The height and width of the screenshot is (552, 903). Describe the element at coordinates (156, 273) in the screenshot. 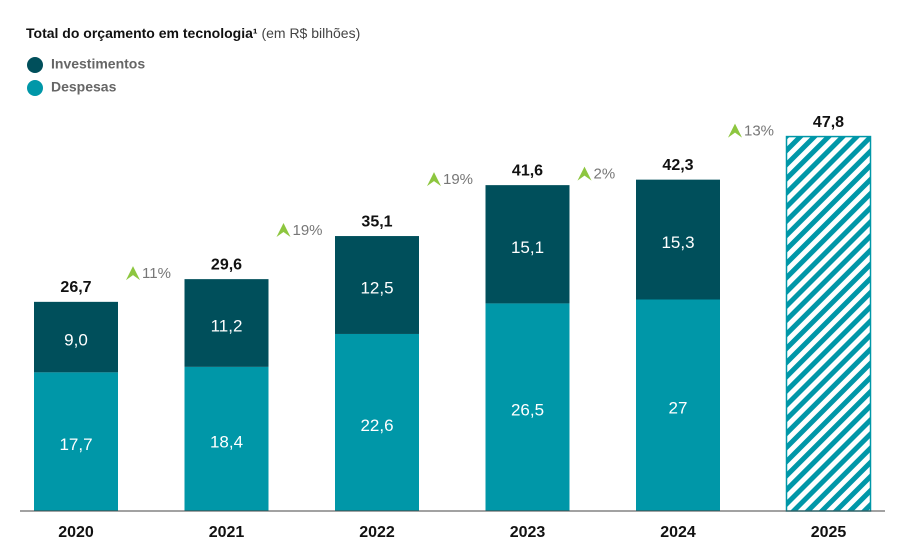

I see `growth-label: 11%` at that location.